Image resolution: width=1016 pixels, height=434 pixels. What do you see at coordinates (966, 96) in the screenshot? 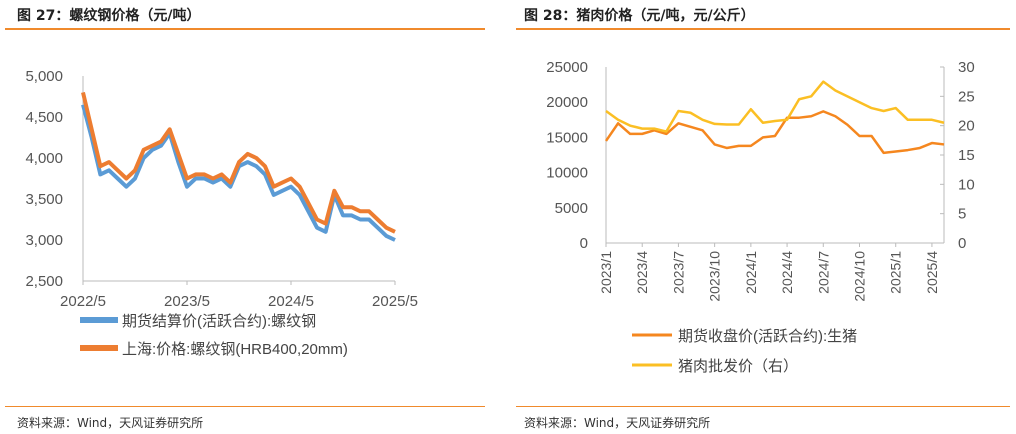
I see `y2-tick-label: 25` at bounding box center [966, 96].